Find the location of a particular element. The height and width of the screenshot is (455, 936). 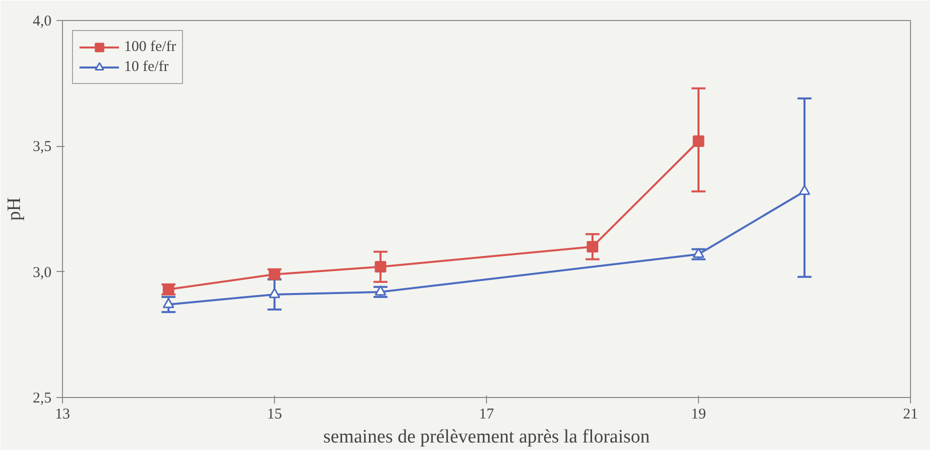

x-axis-title: semaines de prélèvement après la floraison is located at coordinates (486, 437).